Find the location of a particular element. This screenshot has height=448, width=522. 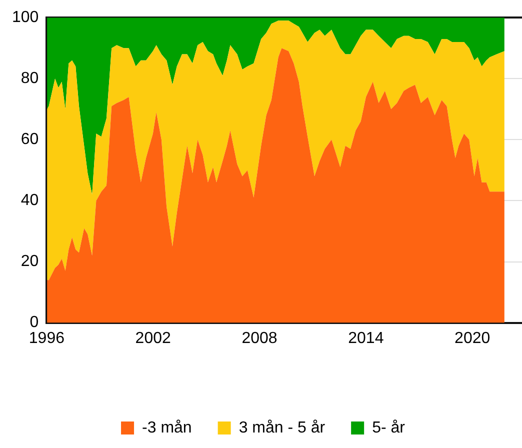

x-tick-label: 2008 is located at coordinates (260, 338).